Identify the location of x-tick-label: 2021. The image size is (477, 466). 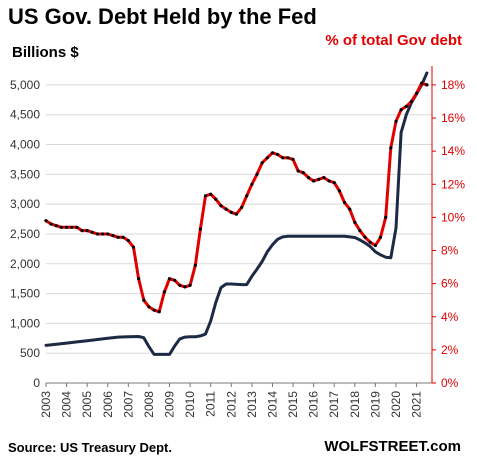
(417, 404).